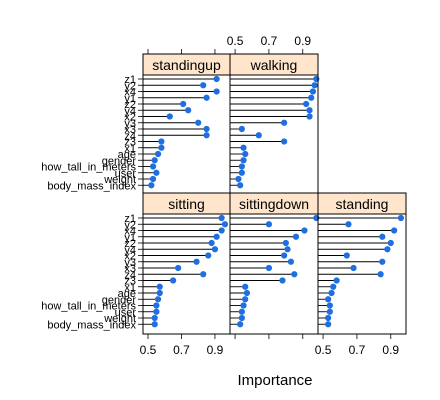  I want to click on x-tick-label-bot2-0.7: 0.7, so click(181, 350).